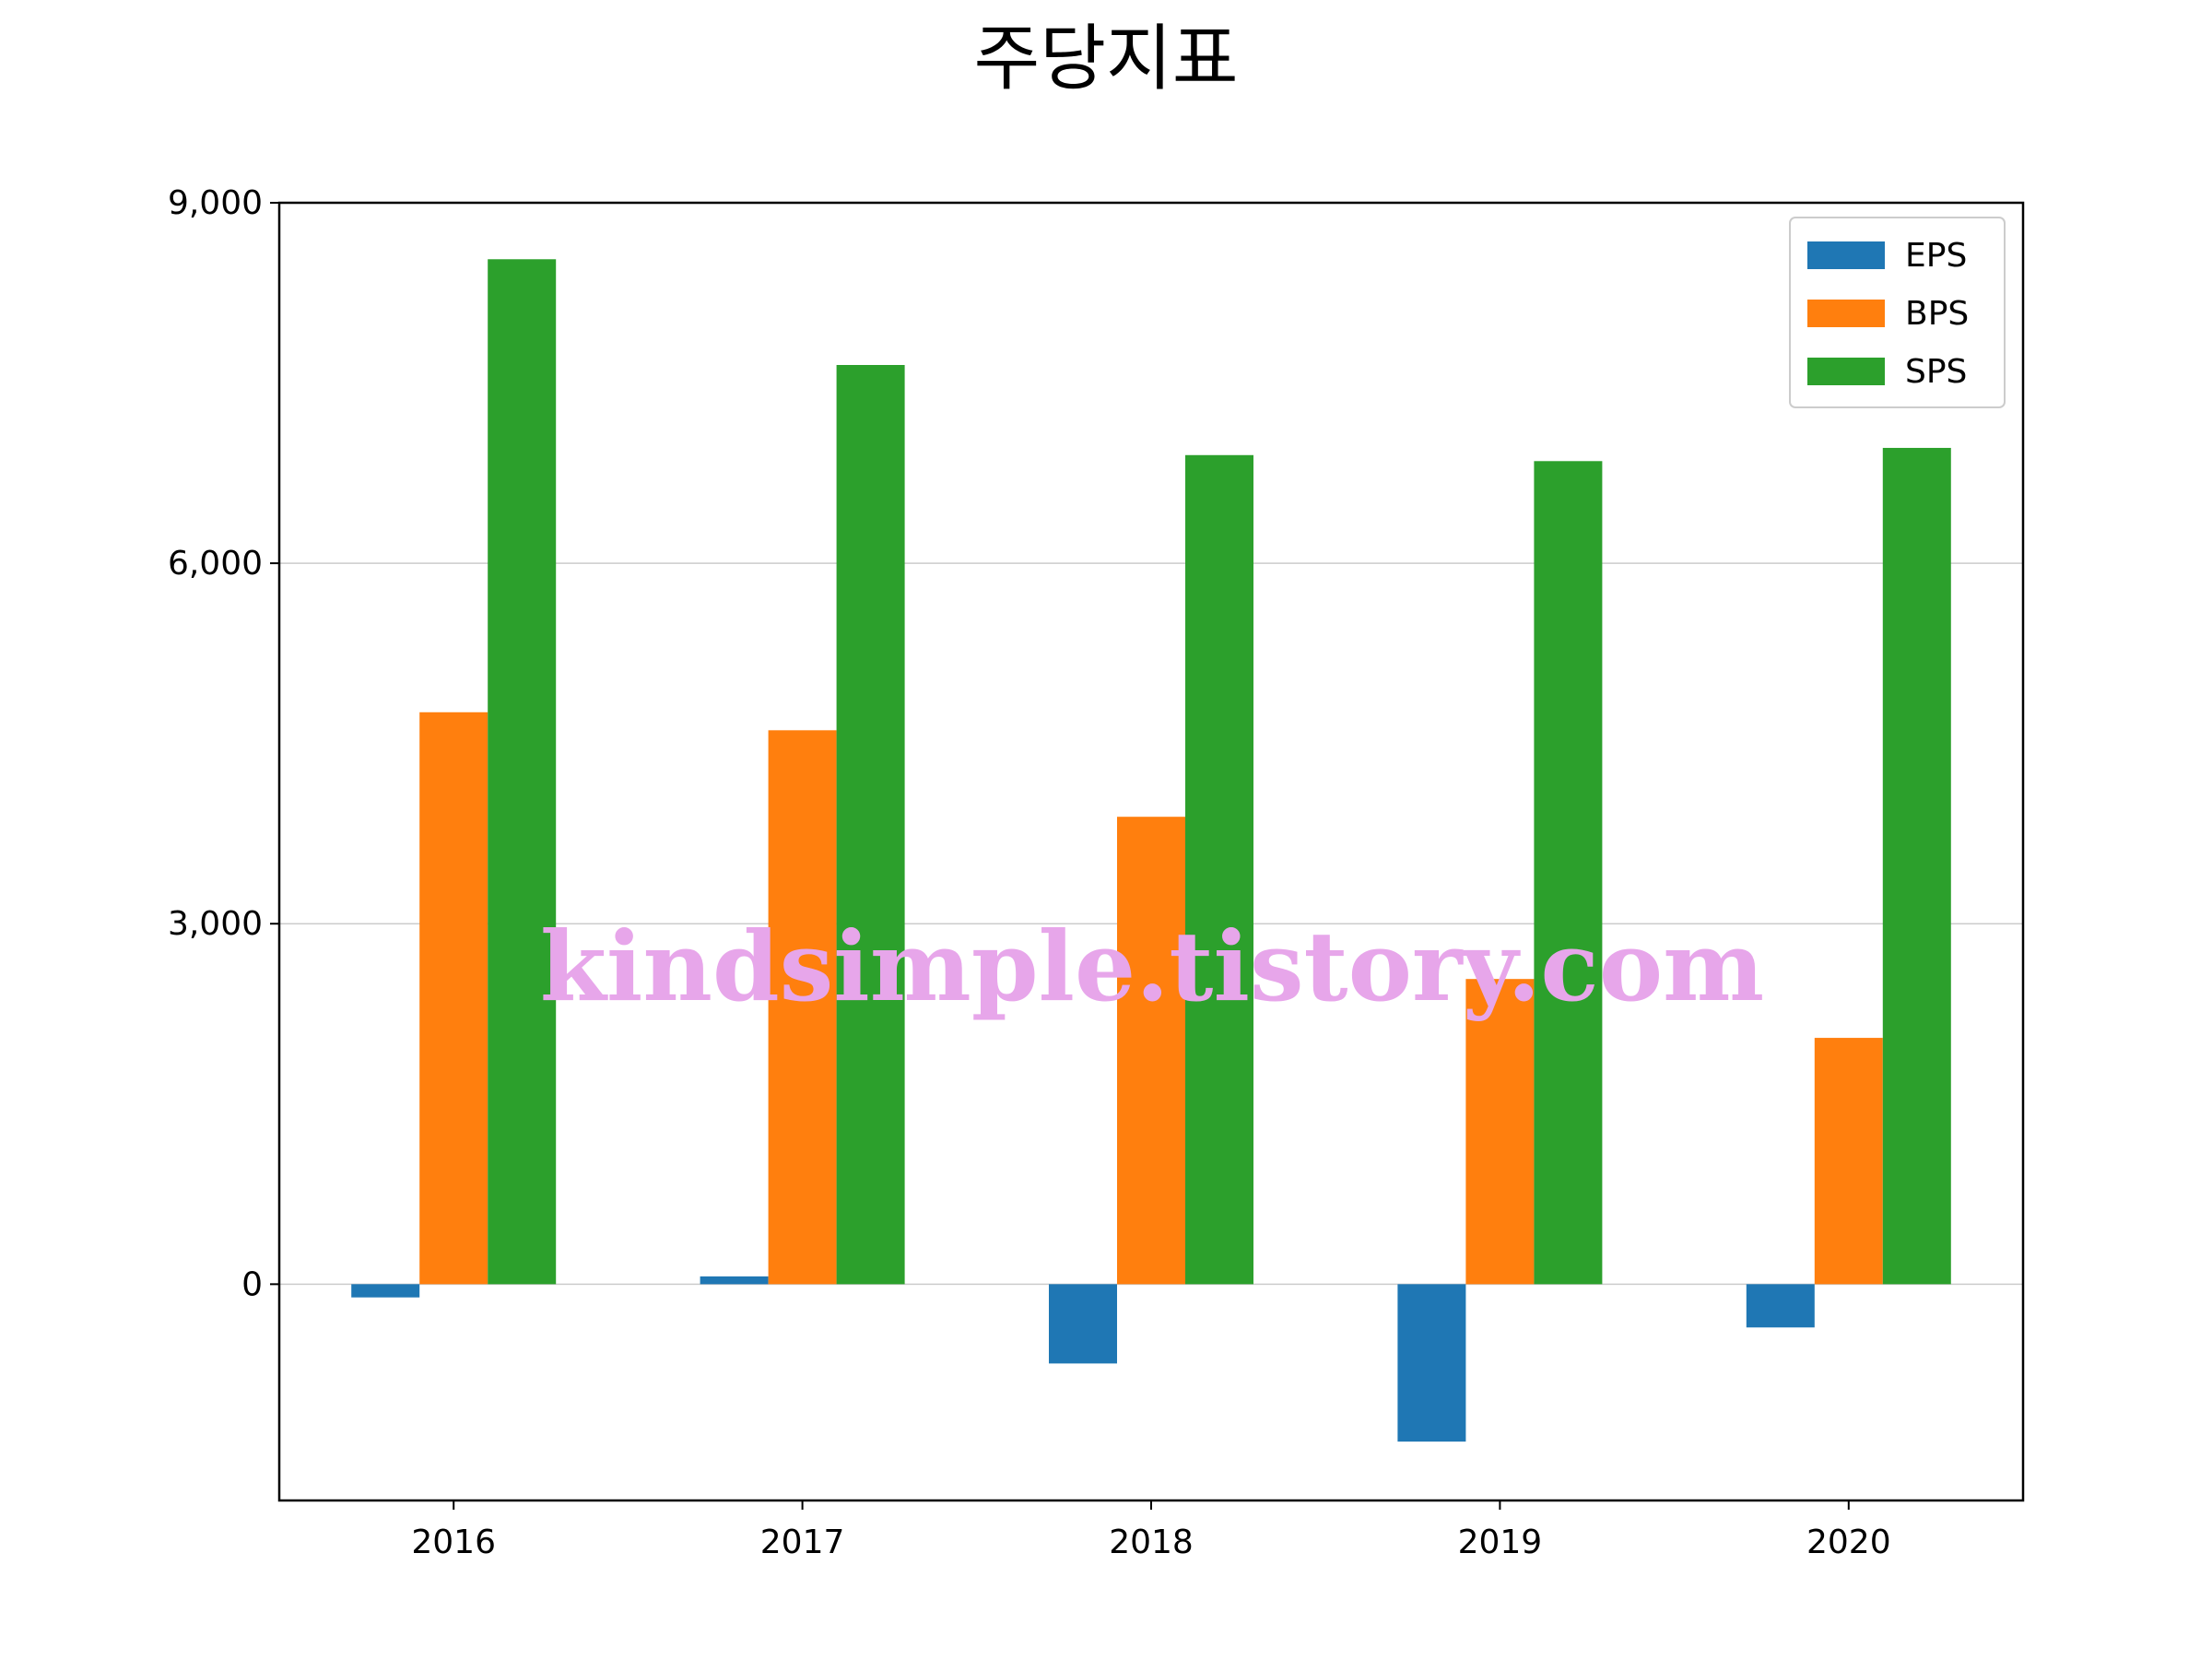  Describe the element at coordinates (453, 998) in the screenshot. I see `bar-bps-2016` at that location.